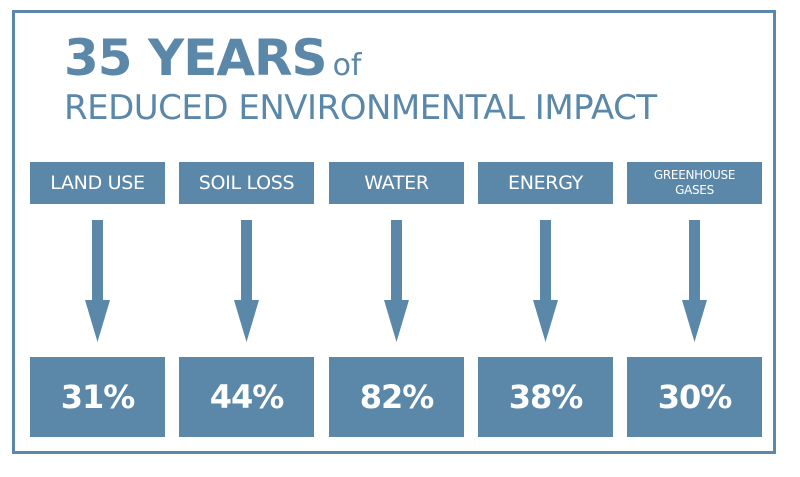 This screenshot has height=477, width=800. Describe the element at coordinates (246, 183) in the screenshot. I see `metric-label: SOIL LOSS` at that location.